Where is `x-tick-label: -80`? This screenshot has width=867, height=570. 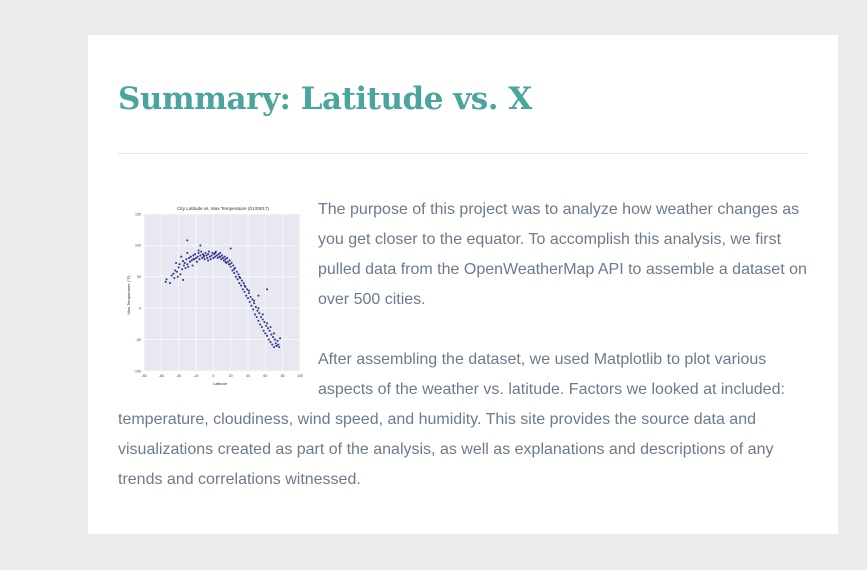 x-tick-label: -80 is located at coordinates (143, 376).